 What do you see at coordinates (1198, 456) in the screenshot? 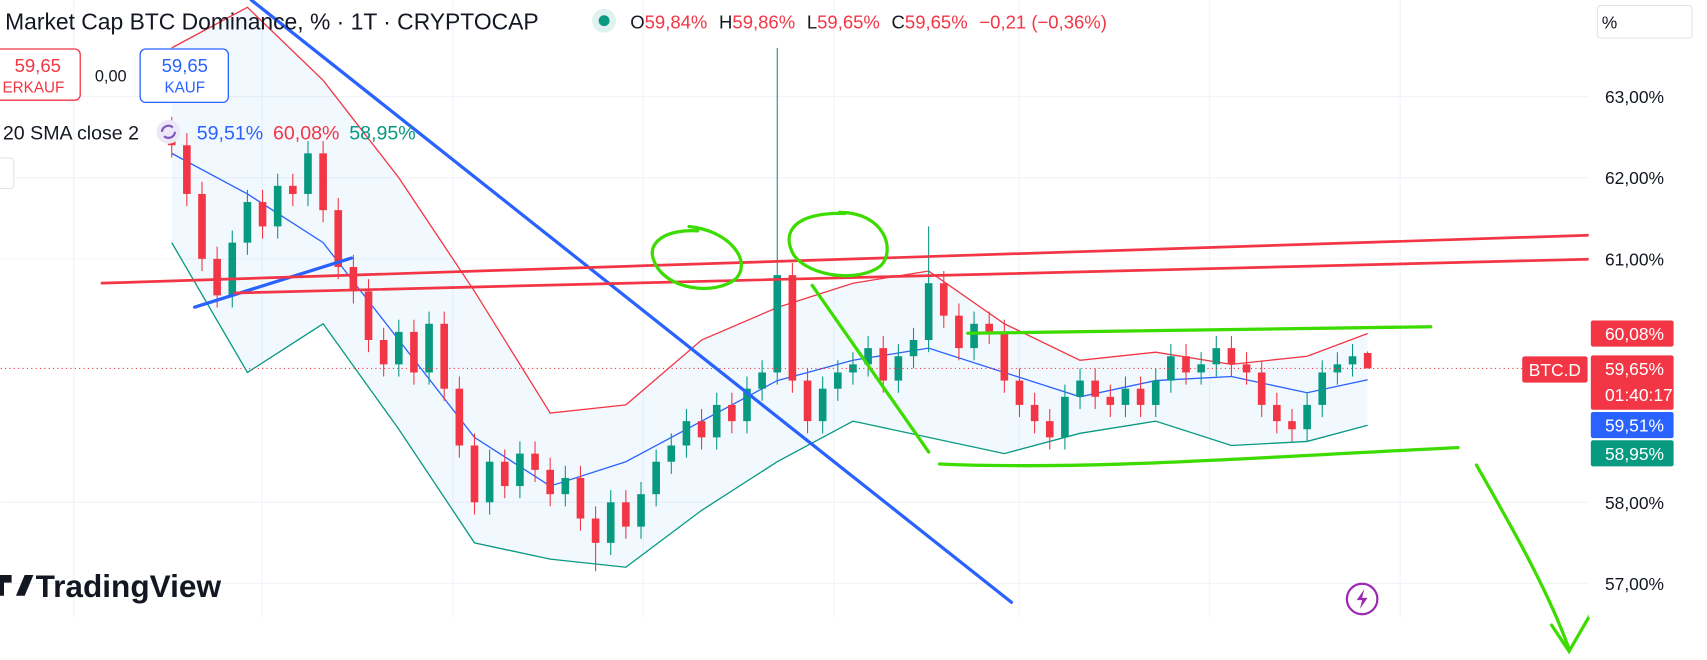
I see `range-bottom` at bounding box center [1198, 456].